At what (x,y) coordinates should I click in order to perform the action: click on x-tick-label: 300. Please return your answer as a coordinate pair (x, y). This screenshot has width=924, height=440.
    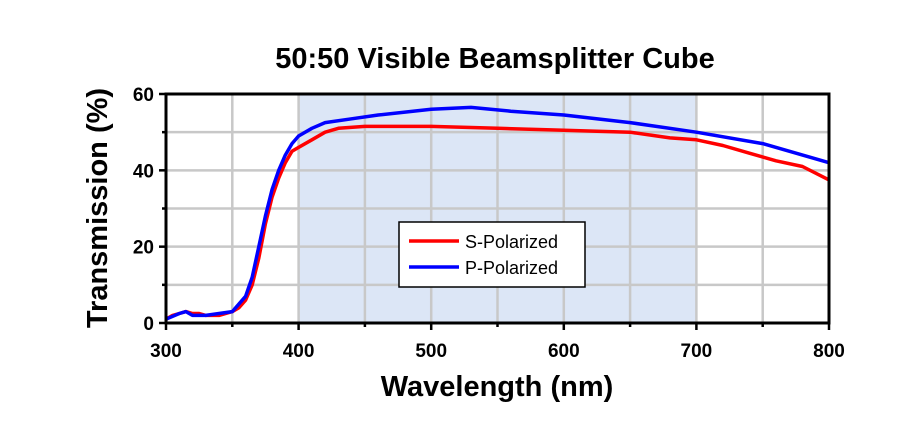
    Looking at the image, I should click on (166, 351).